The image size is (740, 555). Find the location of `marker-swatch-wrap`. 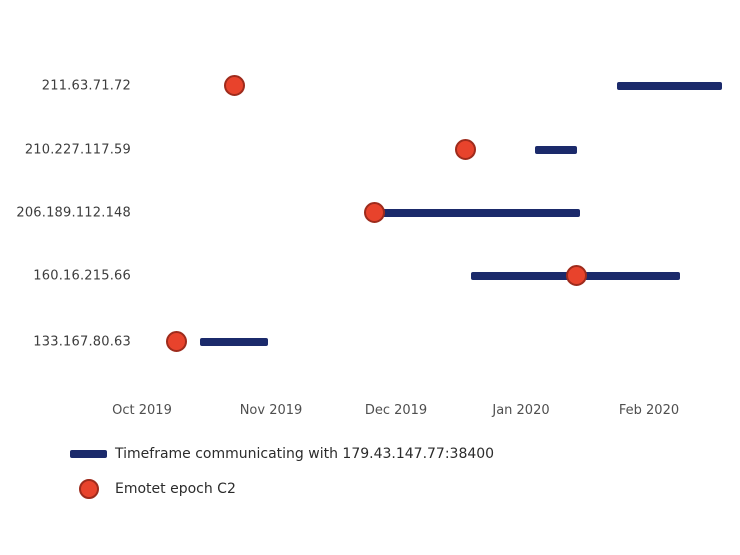

marker-swatch-wrap is located at coordinates (88, 489).